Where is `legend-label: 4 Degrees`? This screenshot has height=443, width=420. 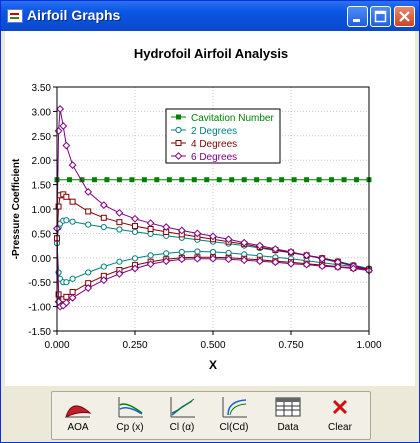 legend-label: 4 Degrees is located at coordinates (214, 144).